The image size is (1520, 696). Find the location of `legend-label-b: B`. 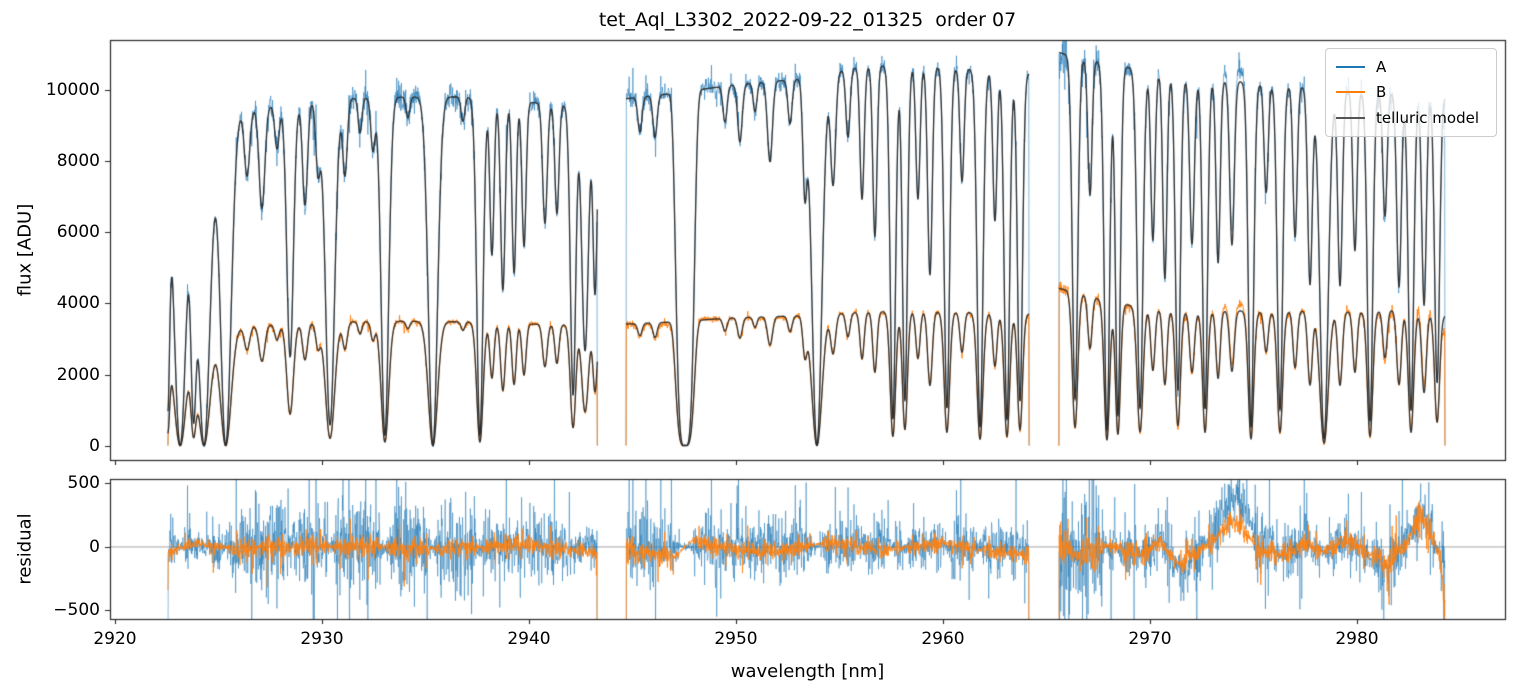

legend-label-b: B is located at coordinates (1381, 92).